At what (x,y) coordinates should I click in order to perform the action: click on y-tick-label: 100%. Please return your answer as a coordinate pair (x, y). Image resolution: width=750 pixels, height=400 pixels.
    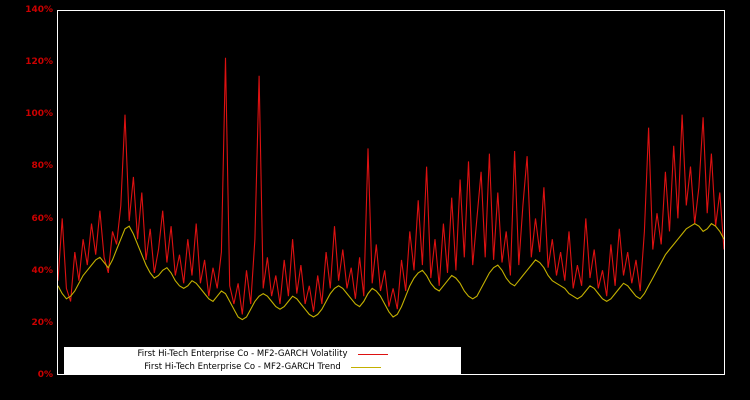
    Looking at the image, I should click on (39, 114).